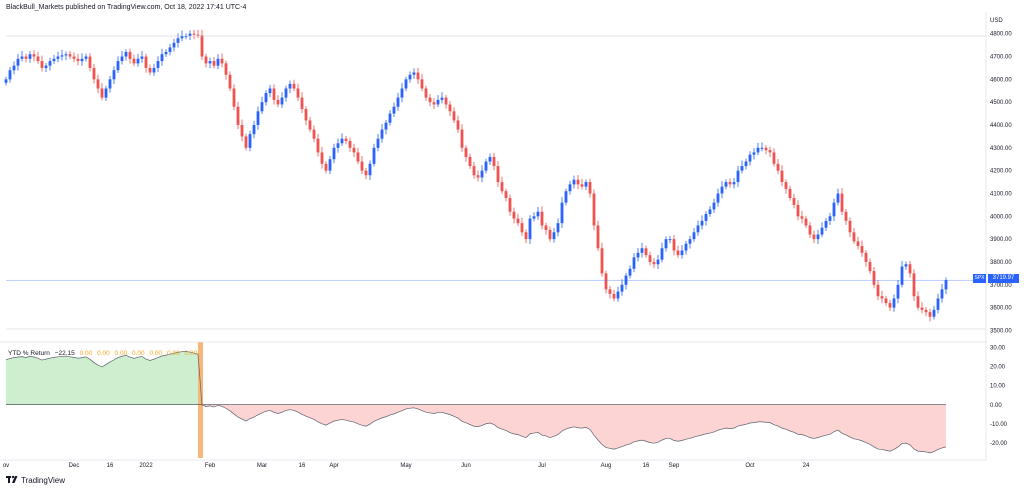 The image size is (1024, 490). I want to click on indicator-name: YTD % Return, so click(29, 353).